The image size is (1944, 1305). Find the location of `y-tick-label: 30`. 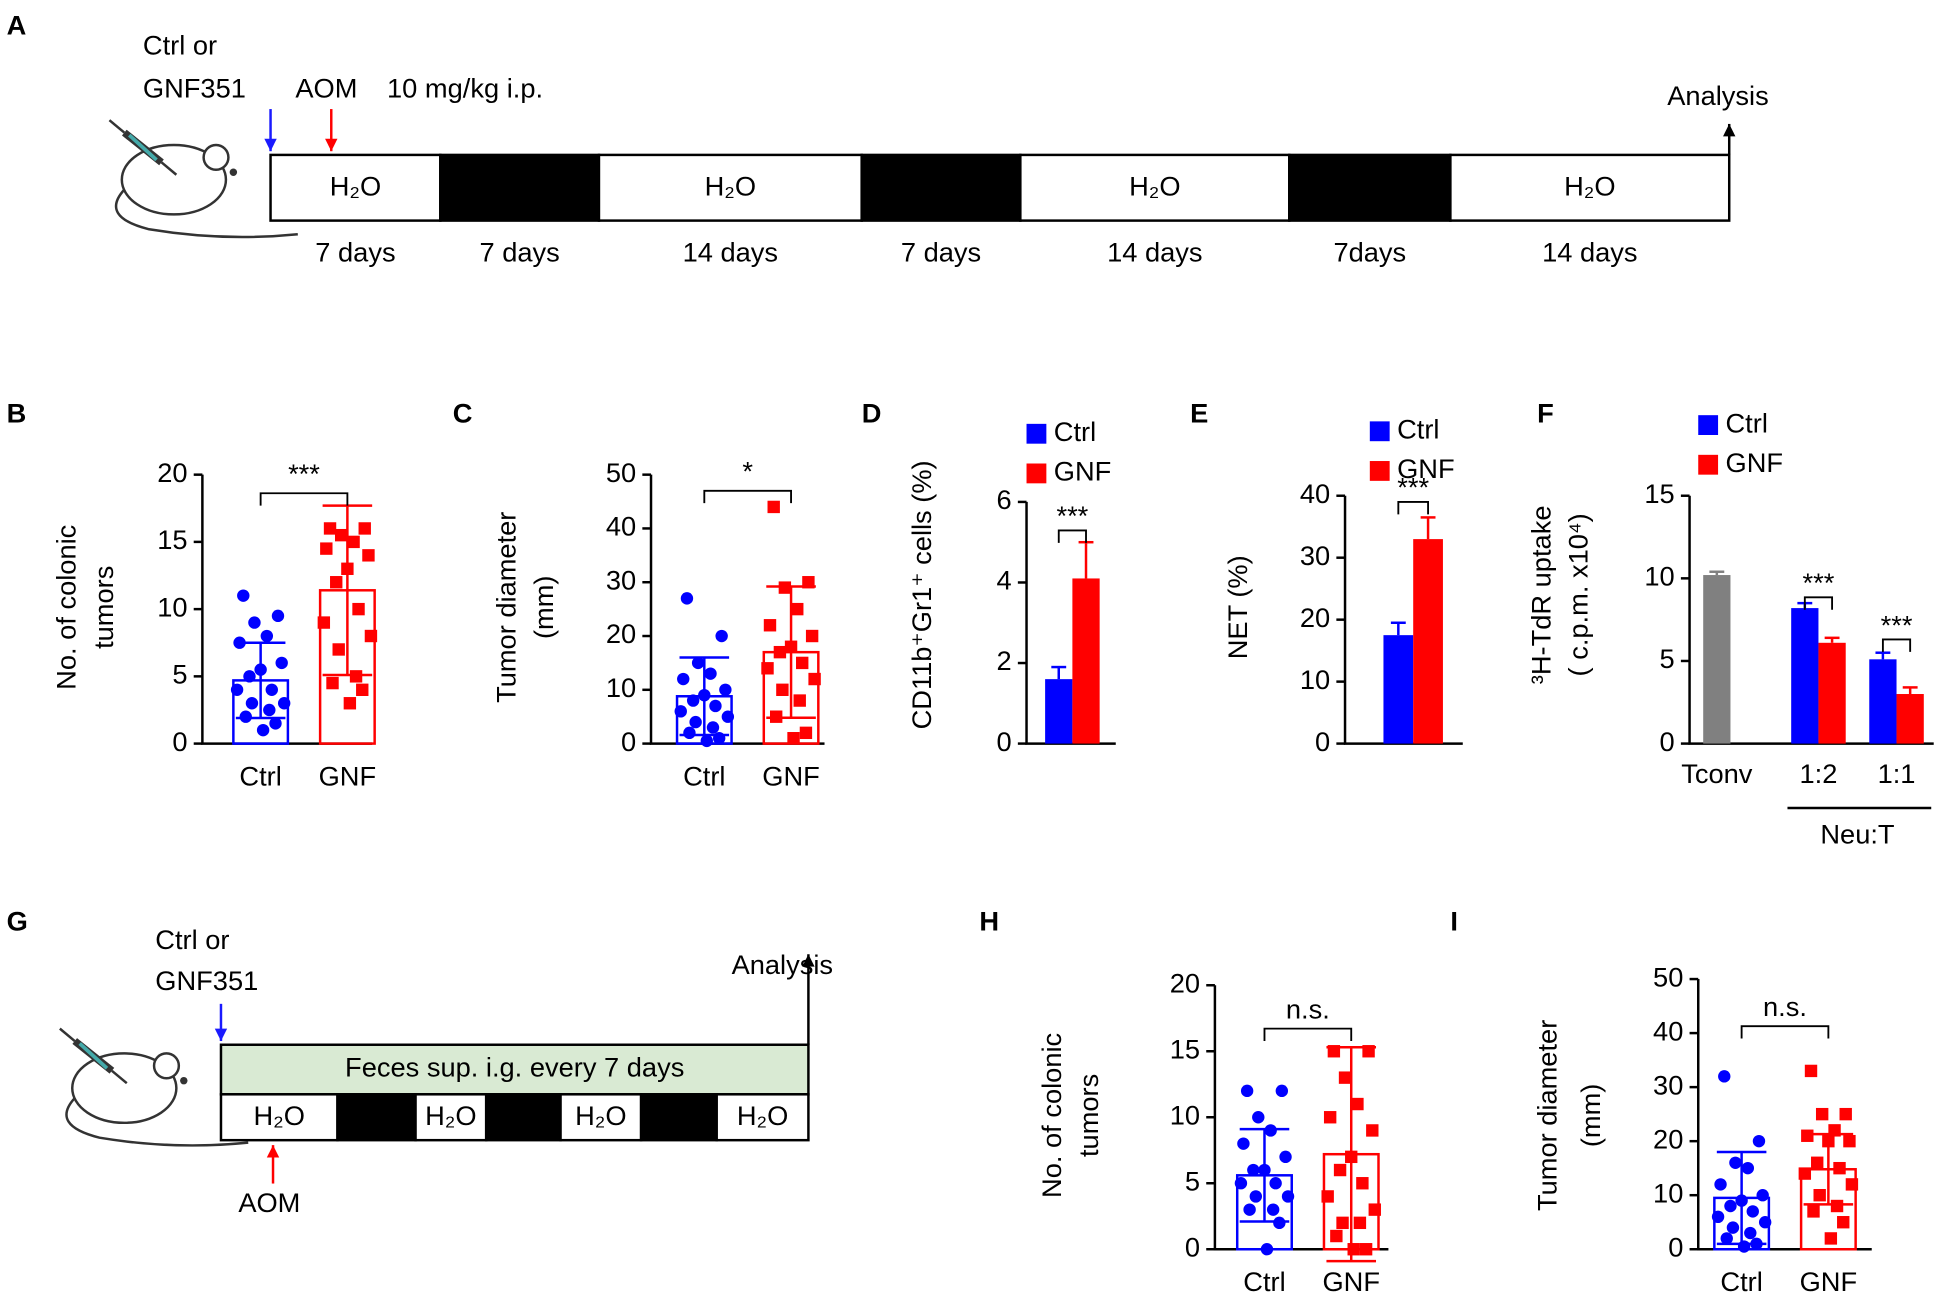

y-tick-label: 30 is located at coordinates (621, 579).